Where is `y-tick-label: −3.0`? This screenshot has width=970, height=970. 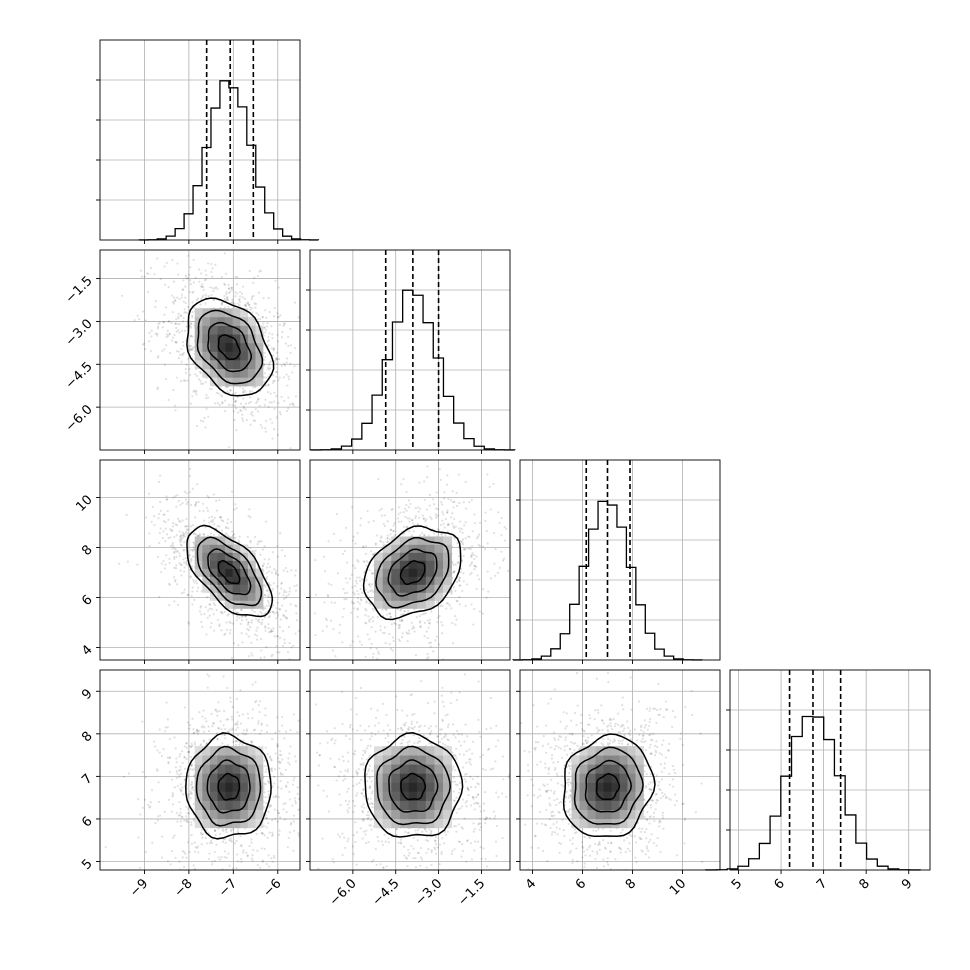 y-tick-label: −3.0 is located at coordinates (79, 332).